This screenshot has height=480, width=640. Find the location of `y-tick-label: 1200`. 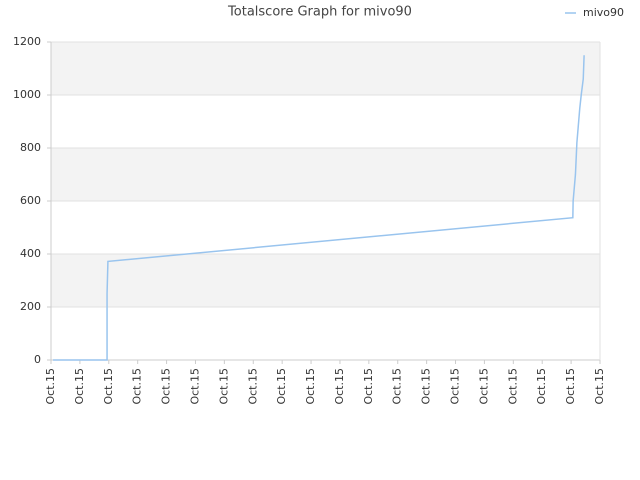

y-tick-label: 1200 is located at coordinates (27, 41).